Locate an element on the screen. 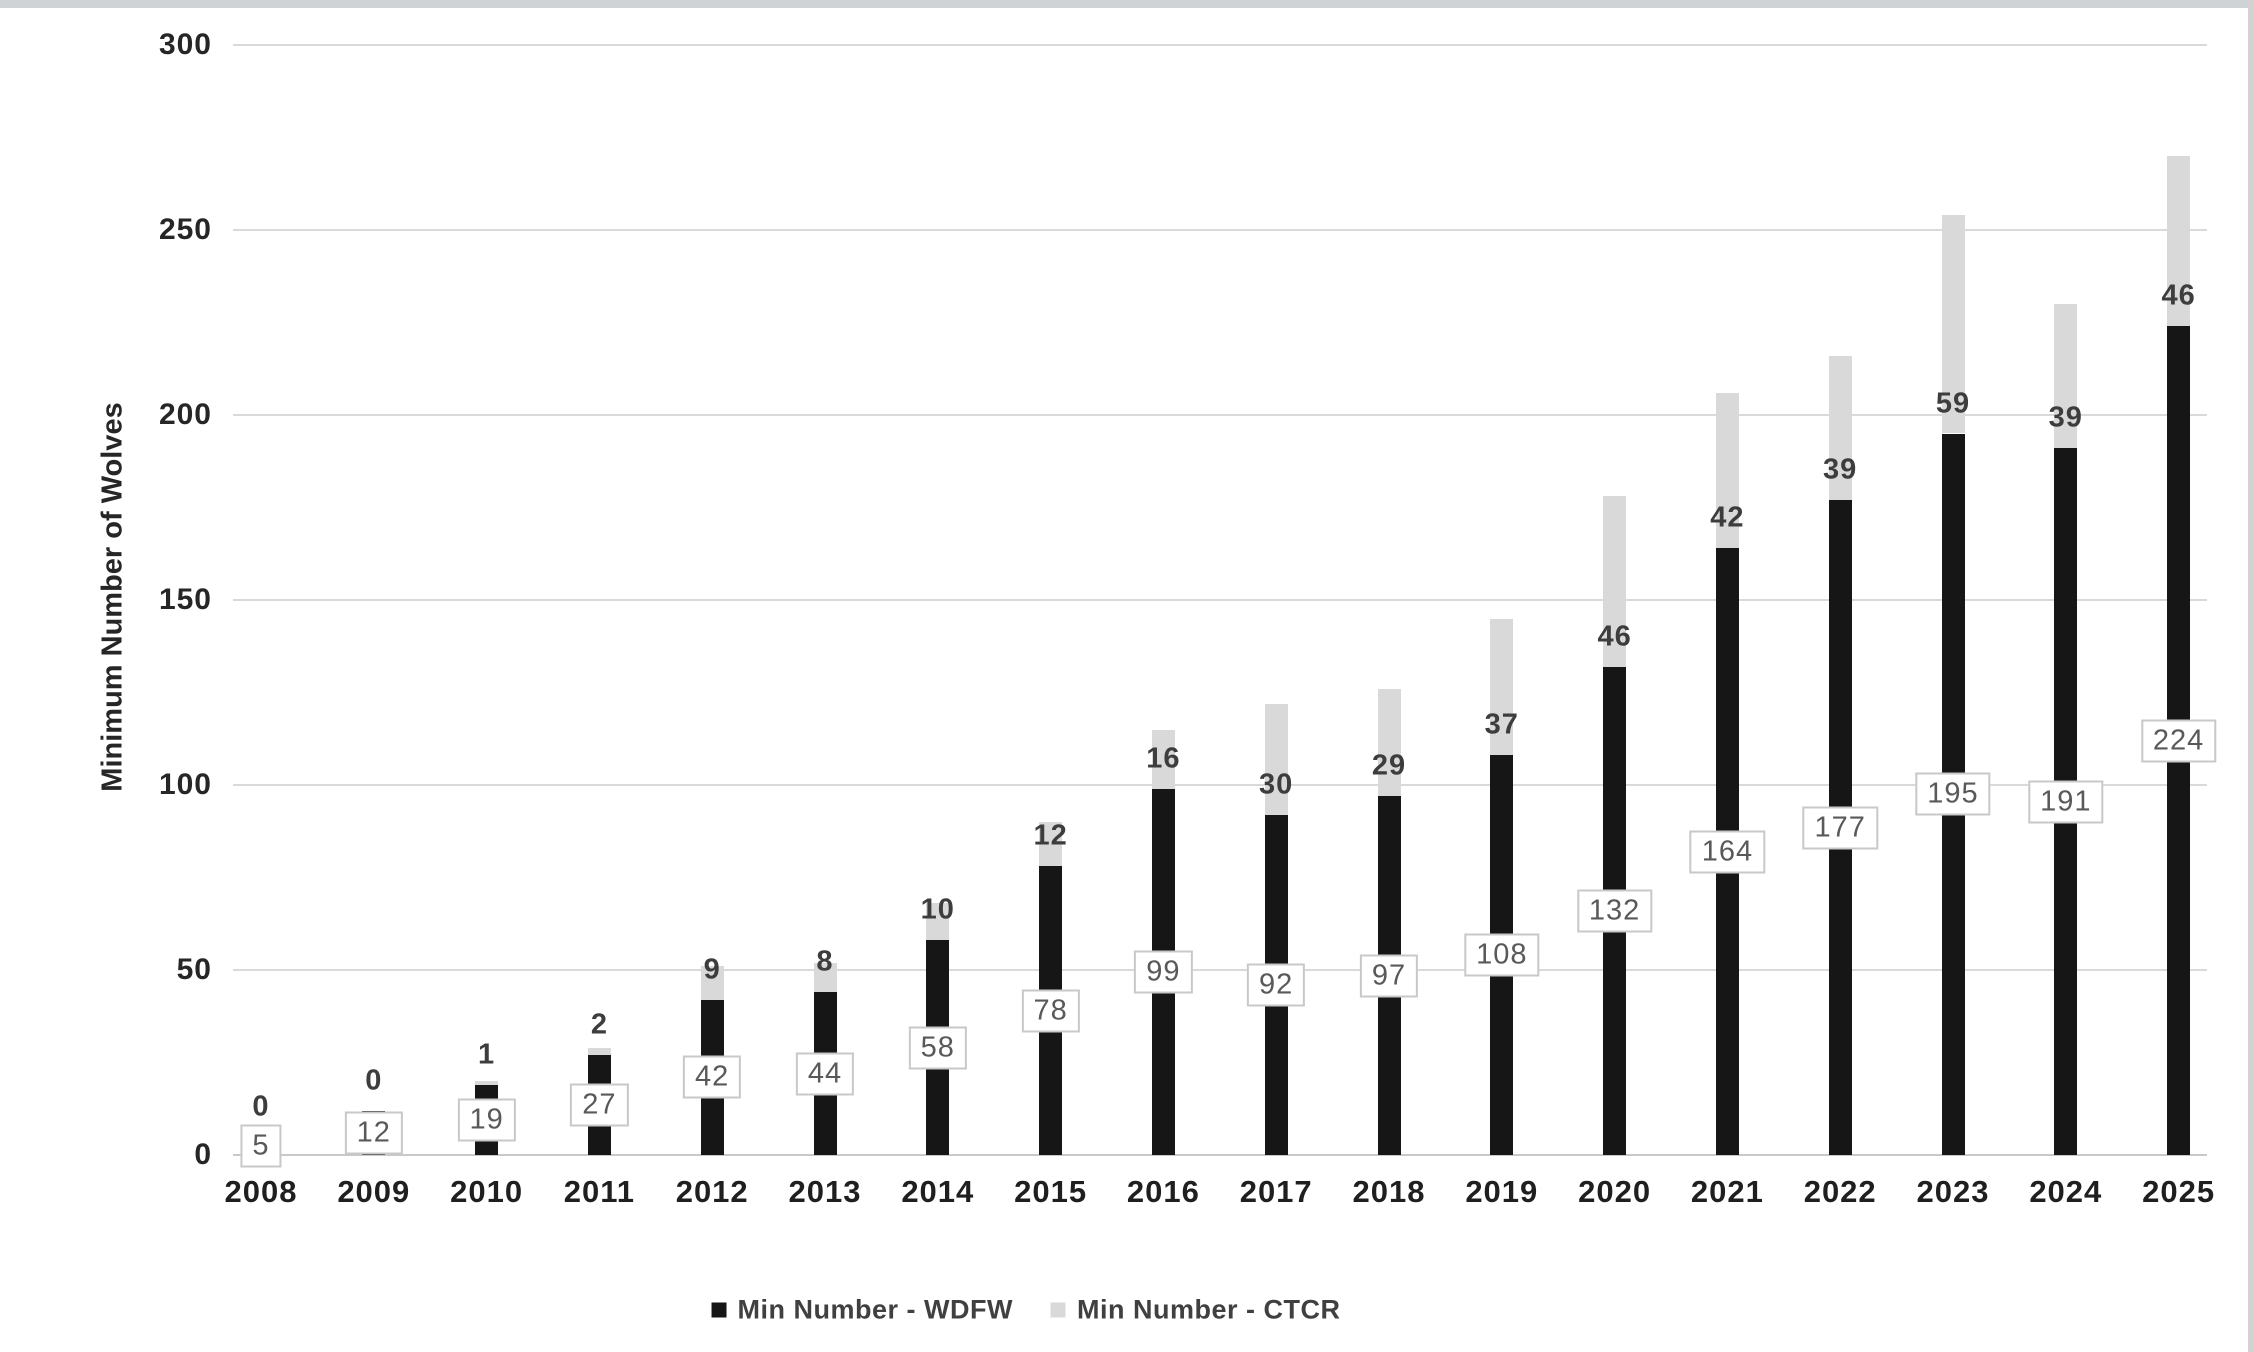 The width and height of the screenshot is (2254, 1352). wdfw-value-label: 164 is located at coordinates (1727, 852).